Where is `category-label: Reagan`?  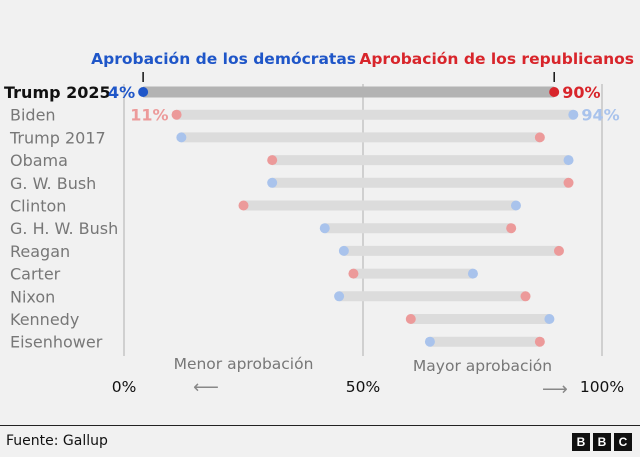 category-label: Reagan is located at coordinates (40, 251).